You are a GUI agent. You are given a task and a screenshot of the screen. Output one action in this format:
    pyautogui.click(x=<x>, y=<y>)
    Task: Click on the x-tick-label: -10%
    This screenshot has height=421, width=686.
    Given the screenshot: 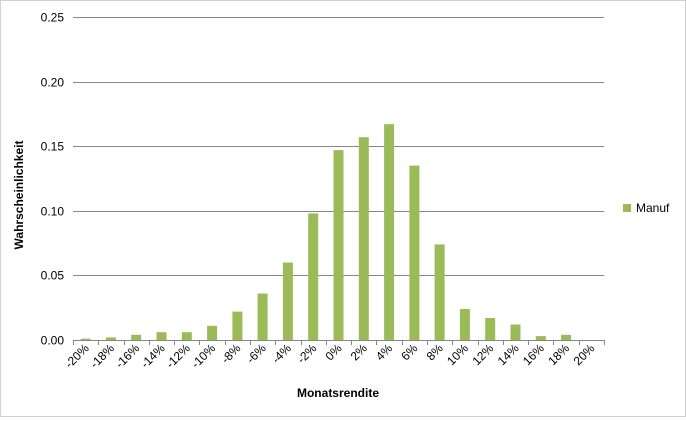 What is the action you would take?
    pyautogui.click(x=203, y=356)
    